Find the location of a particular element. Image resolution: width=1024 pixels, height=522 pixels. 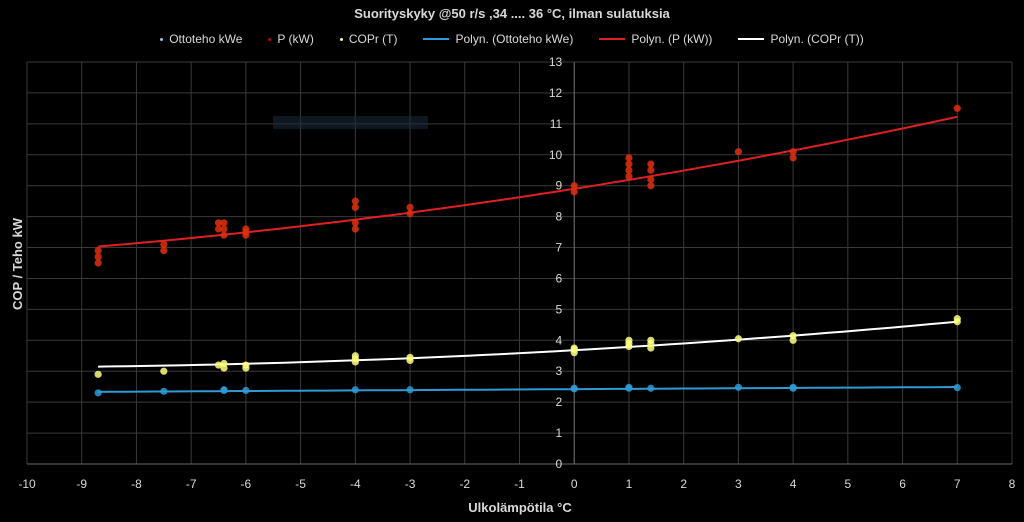

y-axis-title: COP / Teho kW is located at coordinates (17, 263).